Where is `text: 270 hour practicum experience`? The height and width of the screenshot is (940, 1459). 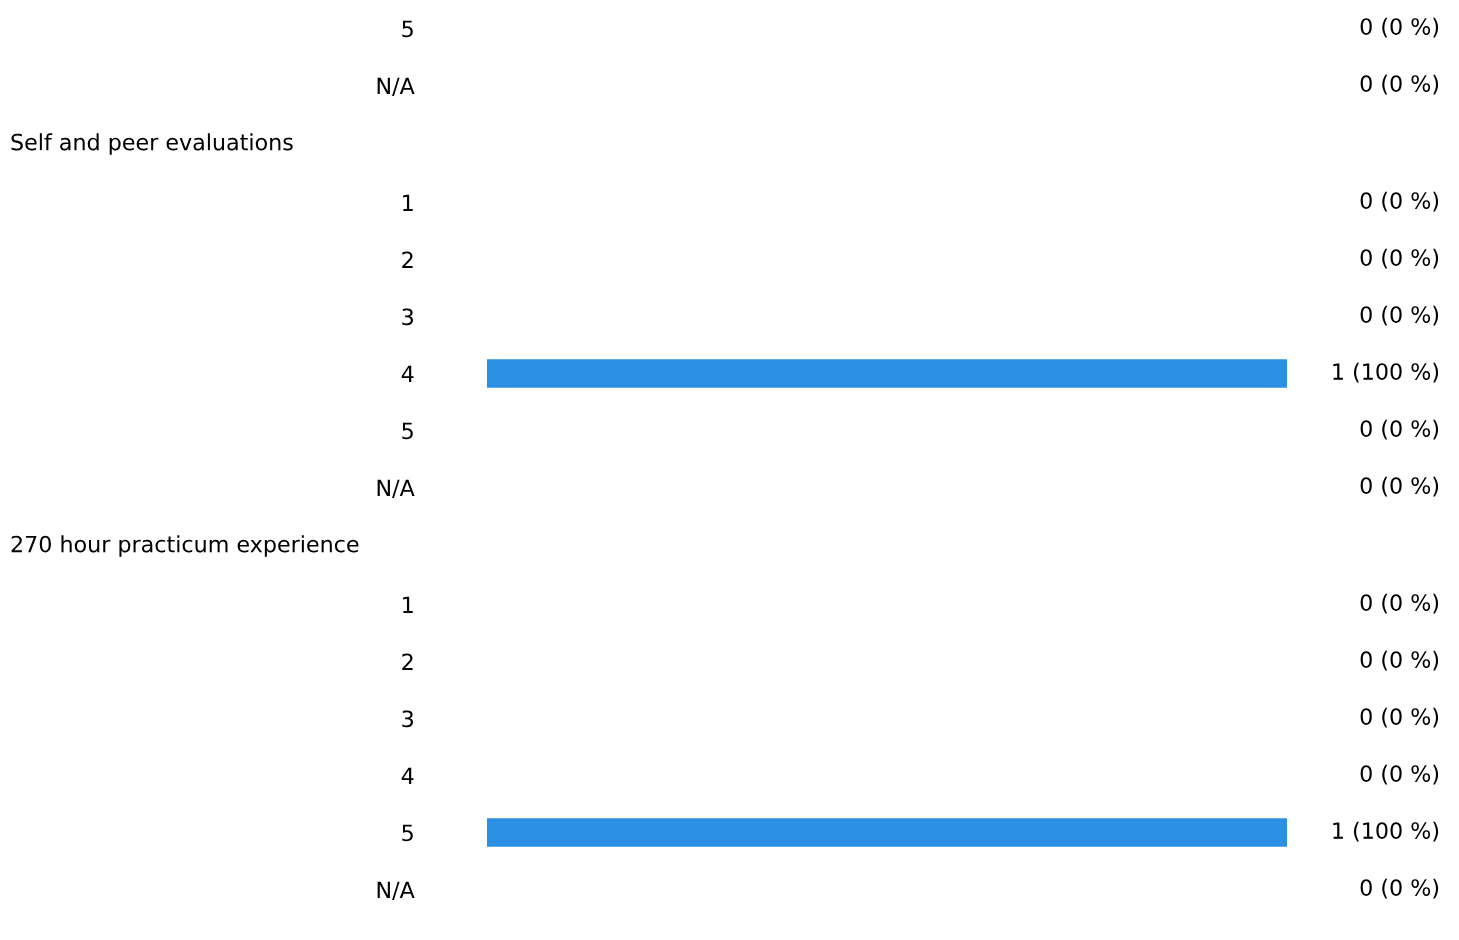 text: 270 hour practicum experience is located at coordinates (185, 546).